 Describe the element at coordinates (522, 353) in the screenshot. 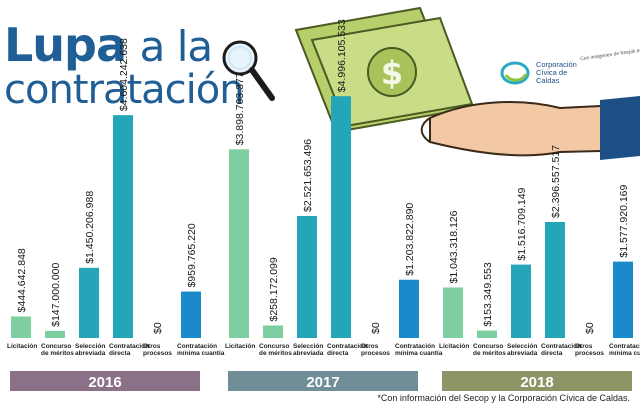

I see `category-label-2018-3-line-2: abreviada` at that location.